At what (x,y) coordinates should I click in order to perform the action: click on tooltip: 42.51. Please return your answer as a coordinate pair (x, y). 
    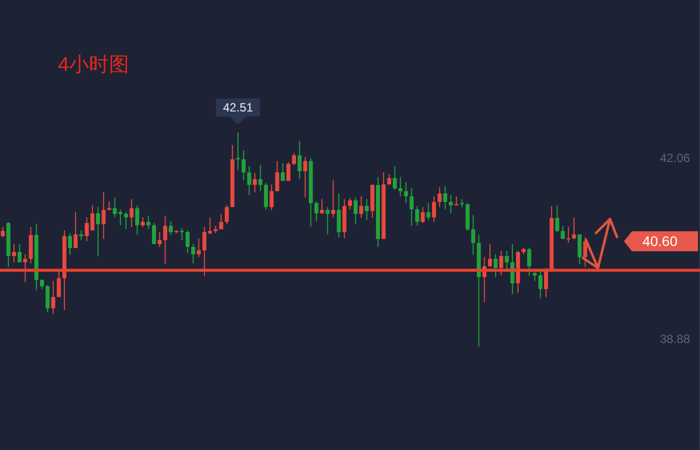
    Looking at the image, I should click on (238, 111).